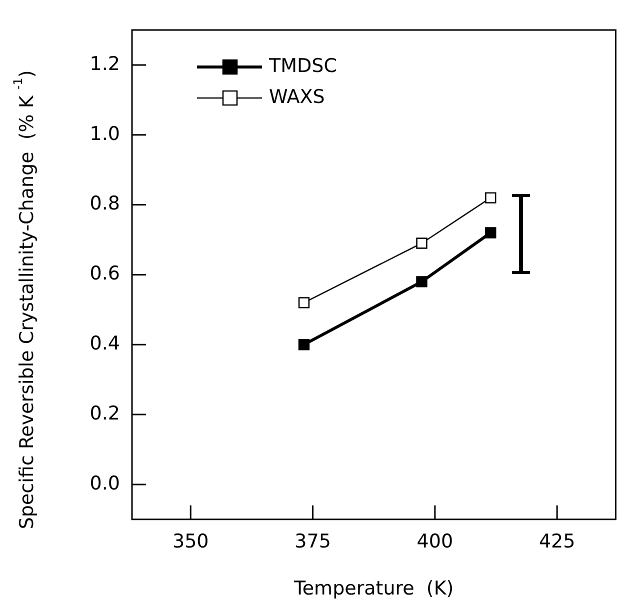 Image resolution: width=624 pixels, height=605 pixels. I want to click on x-tick-label: 350, so click(190, 541).